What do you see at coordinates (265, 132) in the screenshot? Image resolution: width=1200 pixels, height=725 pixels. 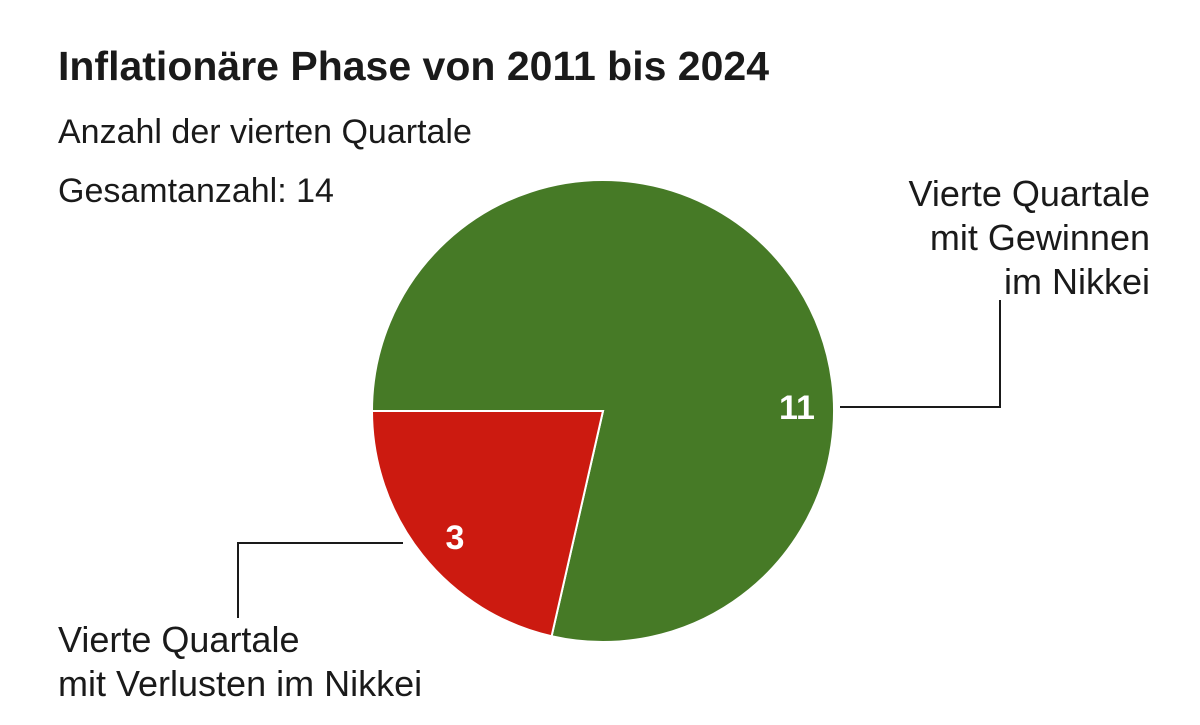 I see `chart-subtitle: Anzahl der vierten Quartale` at bounding box center [265, 132].